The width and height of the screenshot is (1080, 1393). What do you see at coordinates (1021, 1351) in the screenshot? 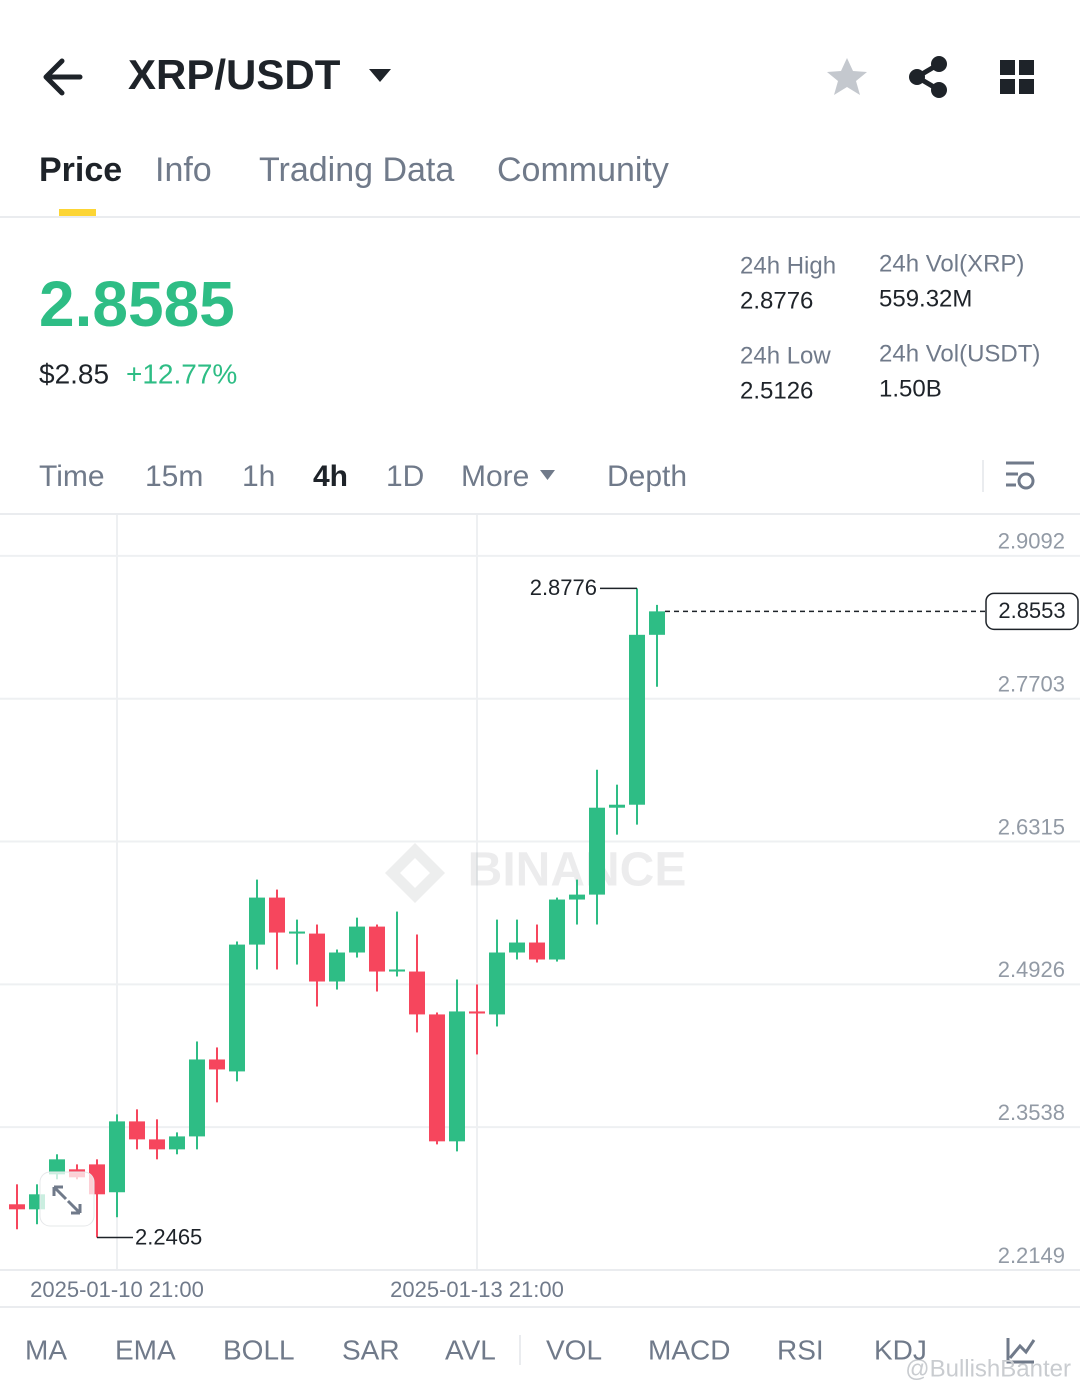
I see `indicator-settings-icon` at bounding box center [1021, 1351].